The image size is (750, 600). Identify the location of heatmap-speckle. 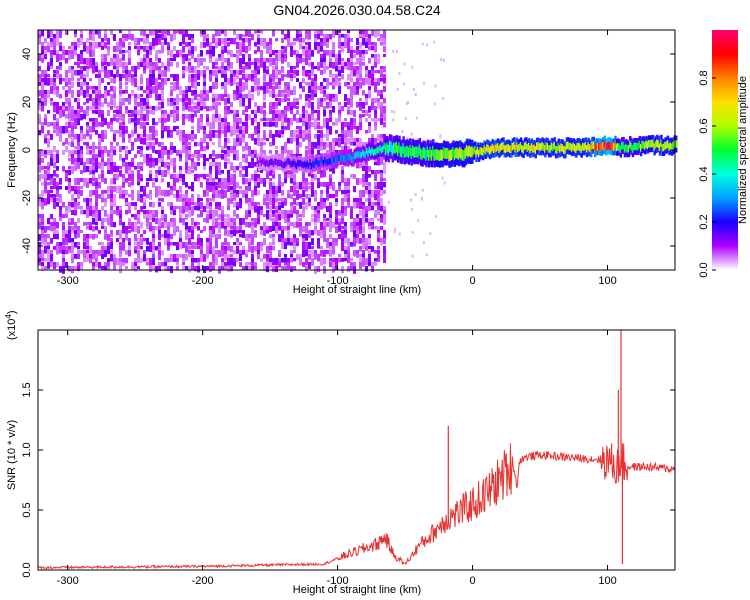
(415, 194).